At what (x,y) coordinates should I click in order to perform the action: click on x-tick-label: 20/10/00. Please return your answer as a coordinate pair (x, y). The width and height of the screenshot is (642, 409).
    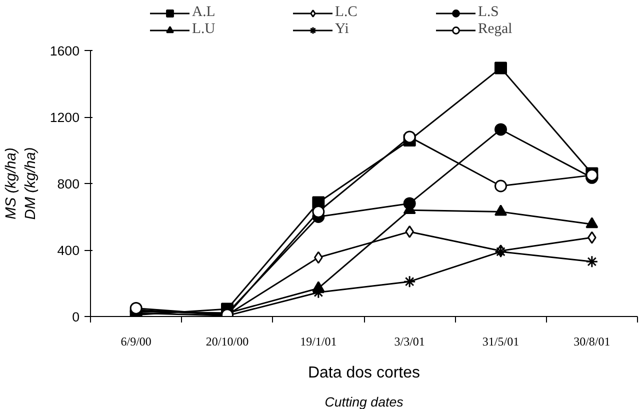
    Looking at the image, I should click on (227, 341).